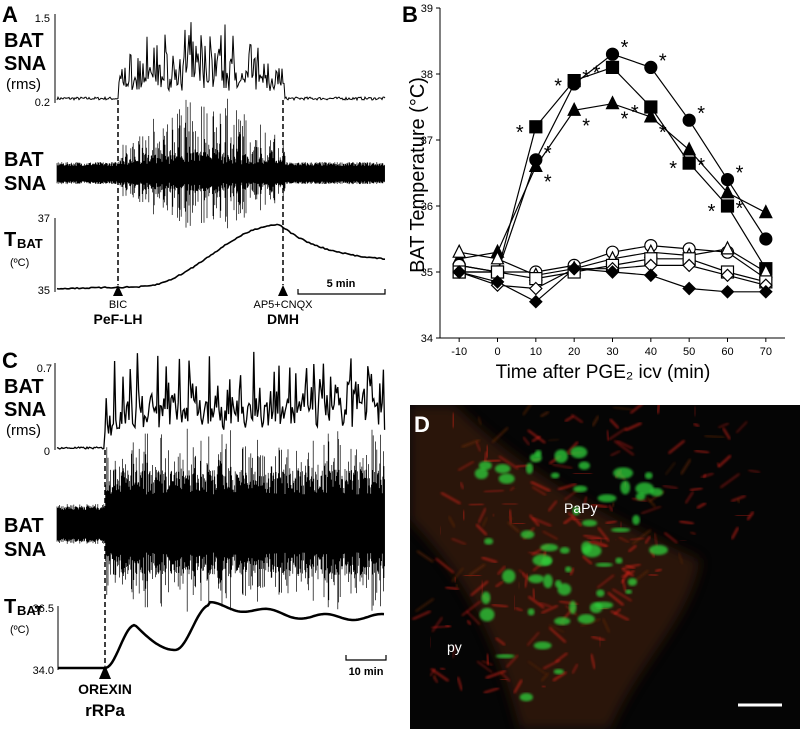 This screenshot has width=800, height=729. What do you see at coordinates (118, 305) in the screenshot?
I see `event-label: BIC` at bounding box center [118, 305].